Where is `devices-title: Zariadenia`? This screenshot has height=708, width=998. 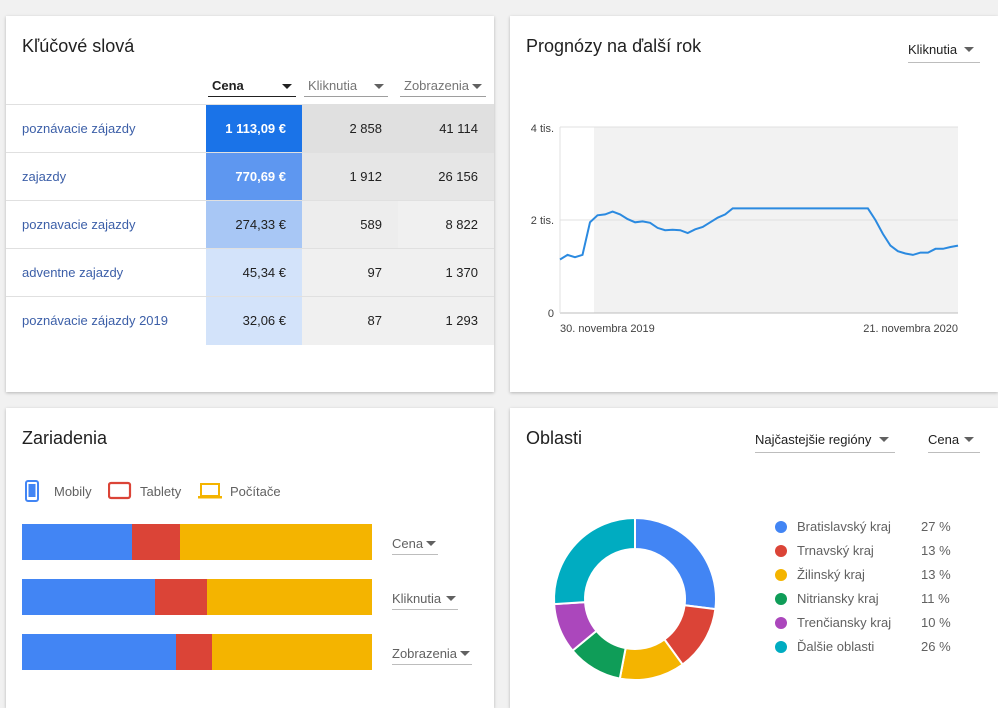
devices-title: Zariadenia is located at coordinates (65, 438).